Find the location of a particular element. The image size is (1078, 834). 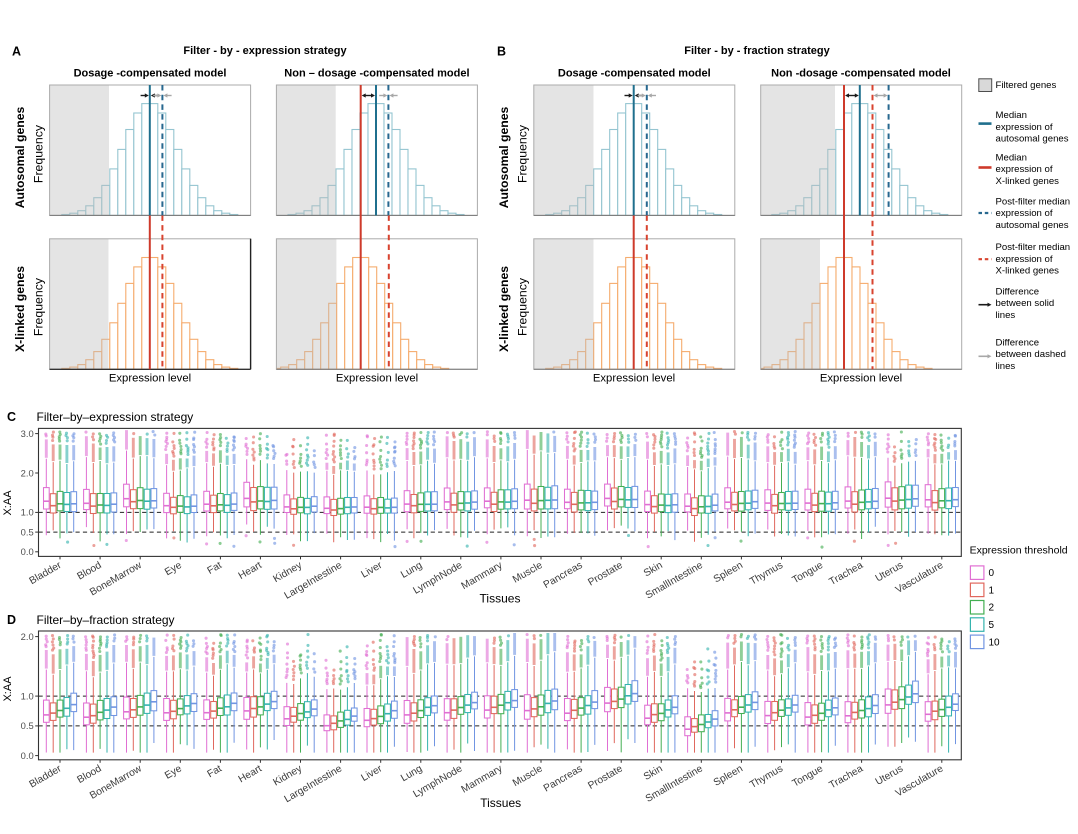

svg-text:Non – dosage -compensated mode: Non – dosage -compensated model is located at coordinates (376, 74).